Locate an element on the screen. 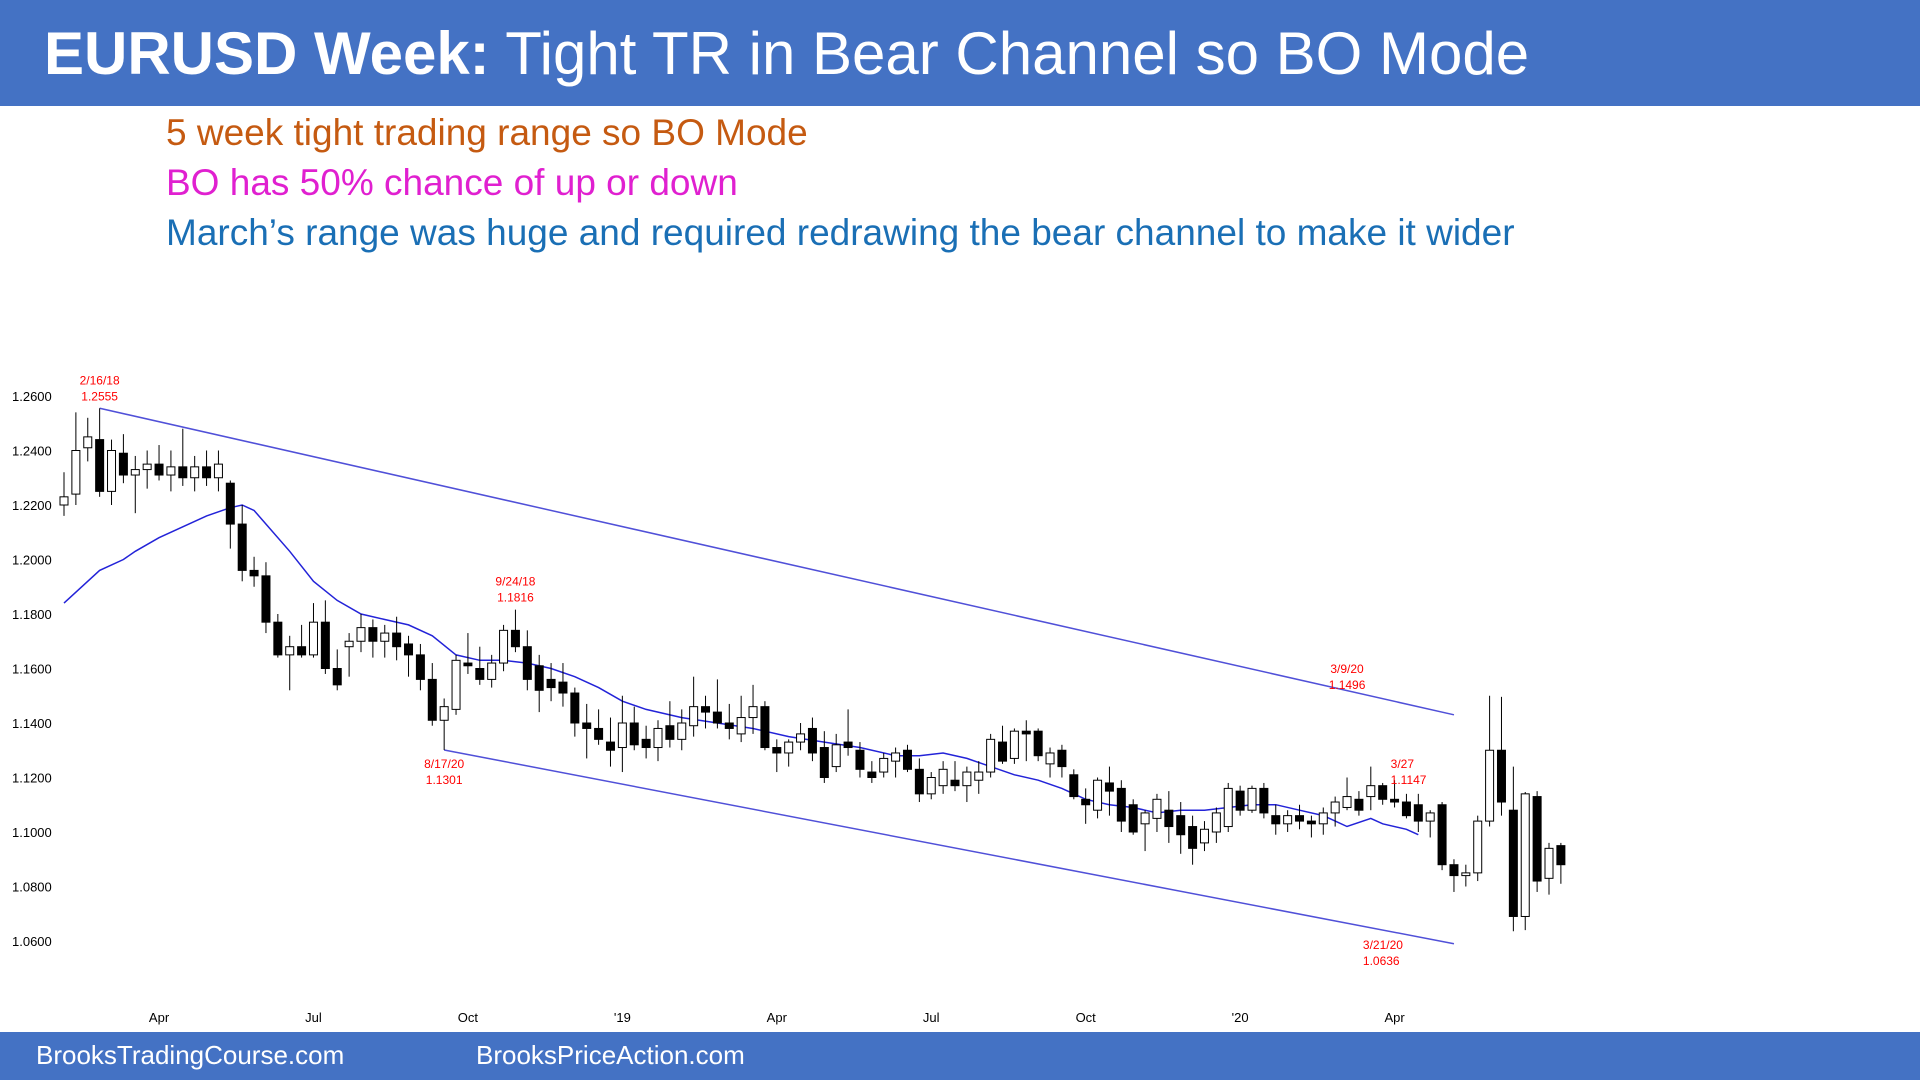  title-instrument: EURUSD Week: is located at coordinates (267, 53).